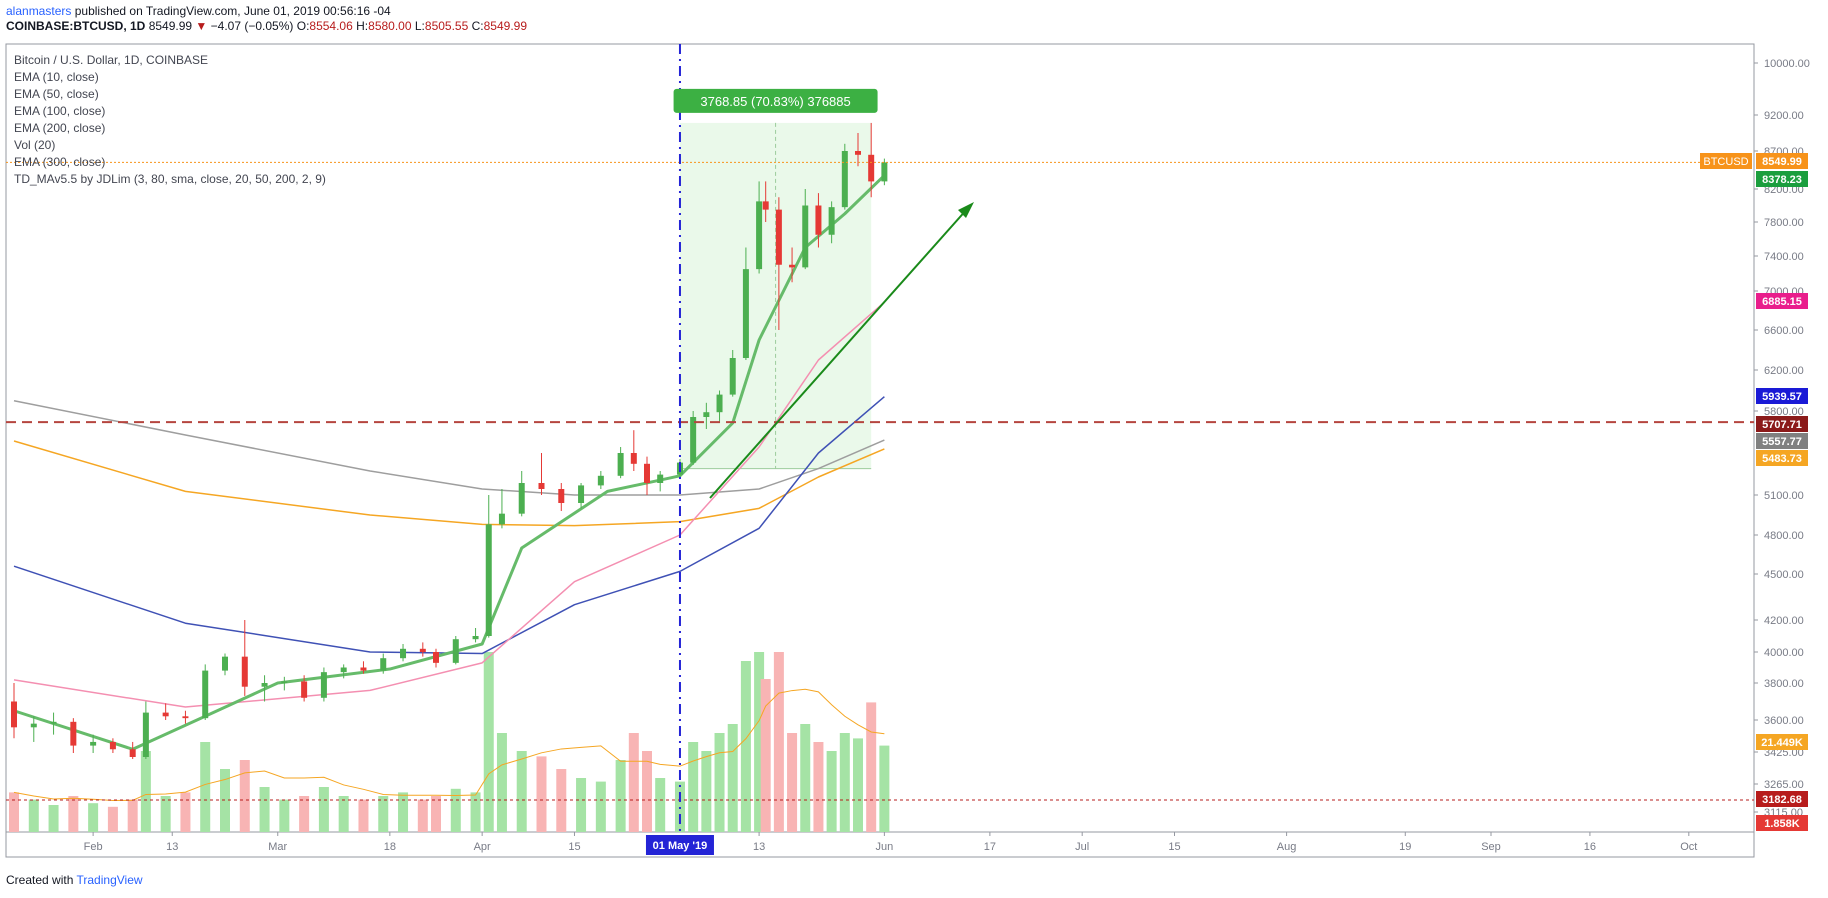 This screenshot has width=1828, height=898. What do you see at coordinates (1784, 331) in the screenshot?
I see `y-tick-label: 6600.00` at bounding box center [1784, 331].